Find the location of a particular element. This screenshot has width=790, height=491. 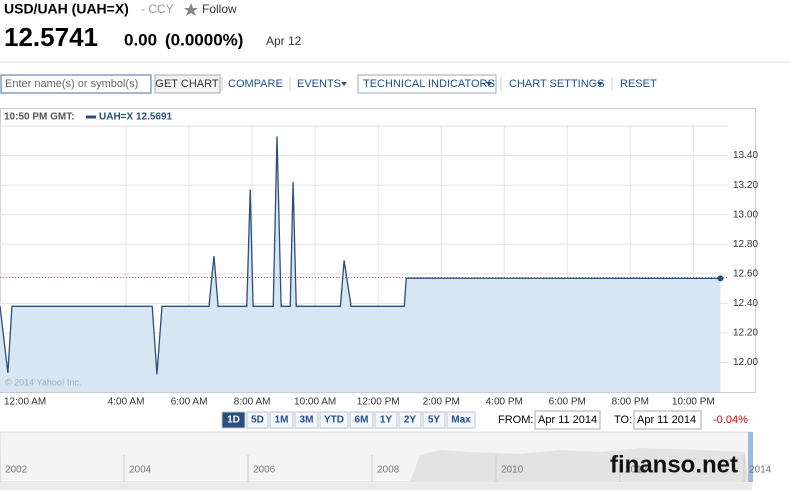

y-tick-label: 12.80 is located at coordinates (745, 244).